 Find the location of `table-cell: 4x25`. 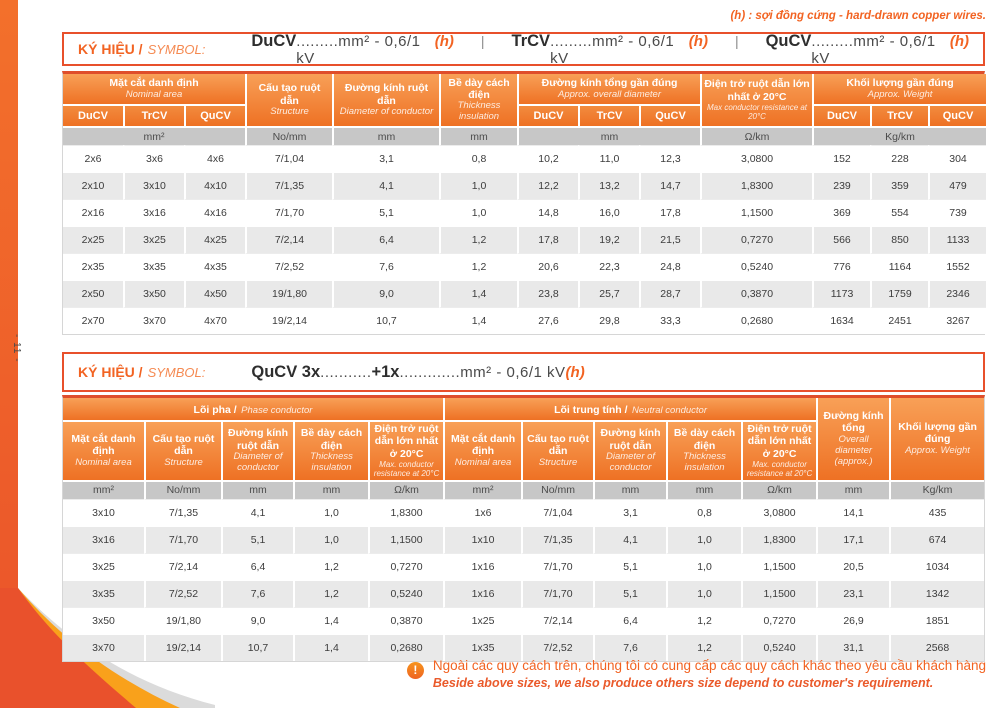

table-cell: 4x25 is located at coordinates (215, 239).